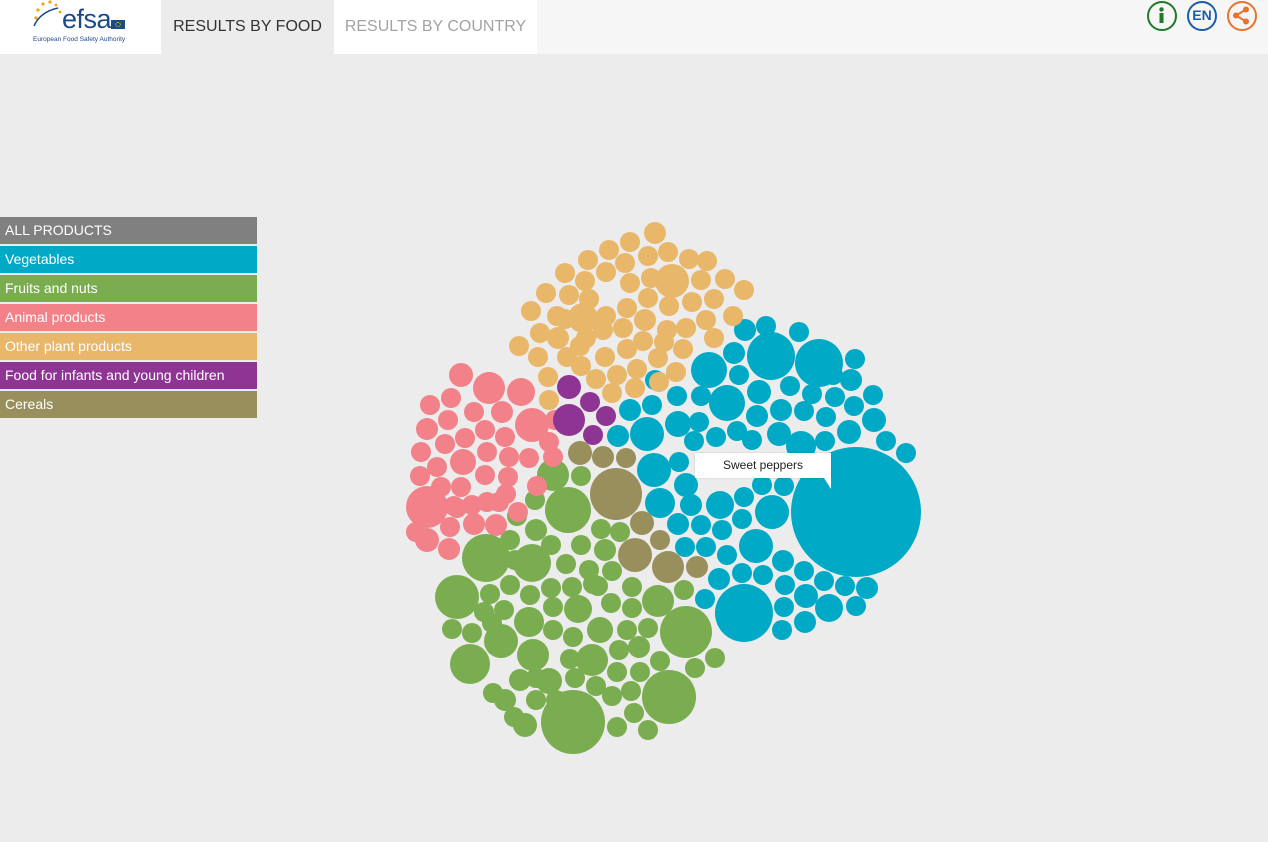 This screenshot has height=842, width=1268. Describe the element at coordinates (247, 27) in the screenshot. I see `tab-results-by-food: RESULTS BY FOOD` at that location.